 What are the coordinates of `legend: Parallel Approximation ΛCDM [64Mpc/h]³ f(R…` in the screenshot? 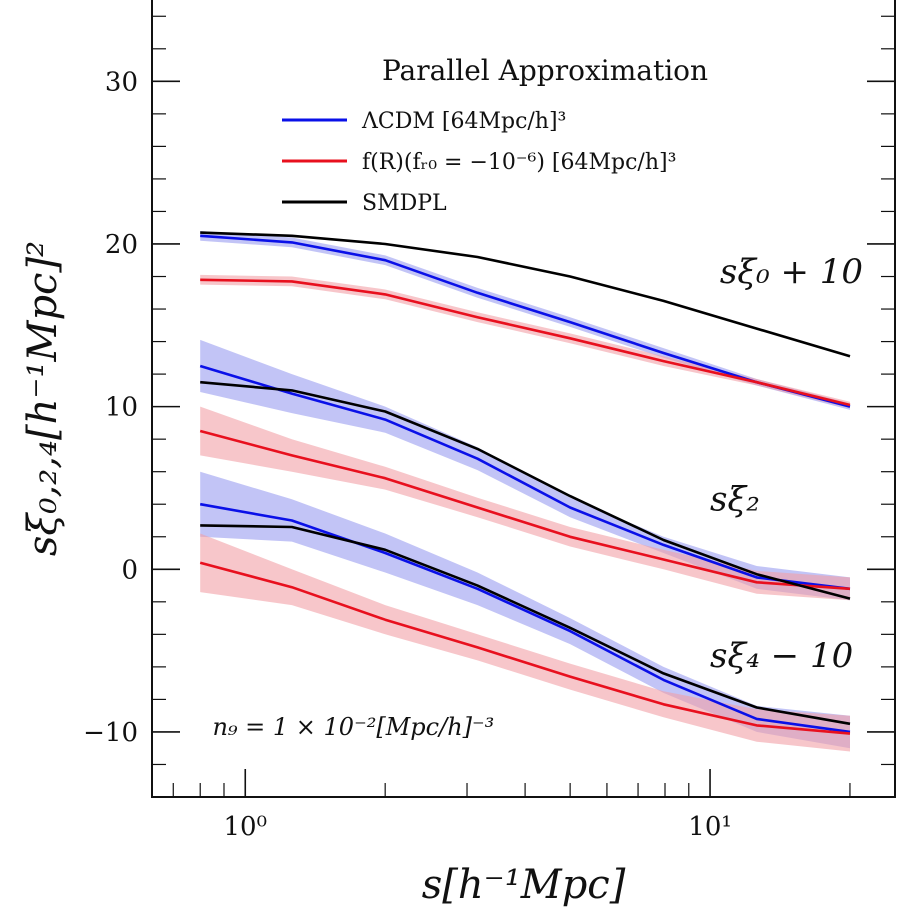 It's located at (495, 135).